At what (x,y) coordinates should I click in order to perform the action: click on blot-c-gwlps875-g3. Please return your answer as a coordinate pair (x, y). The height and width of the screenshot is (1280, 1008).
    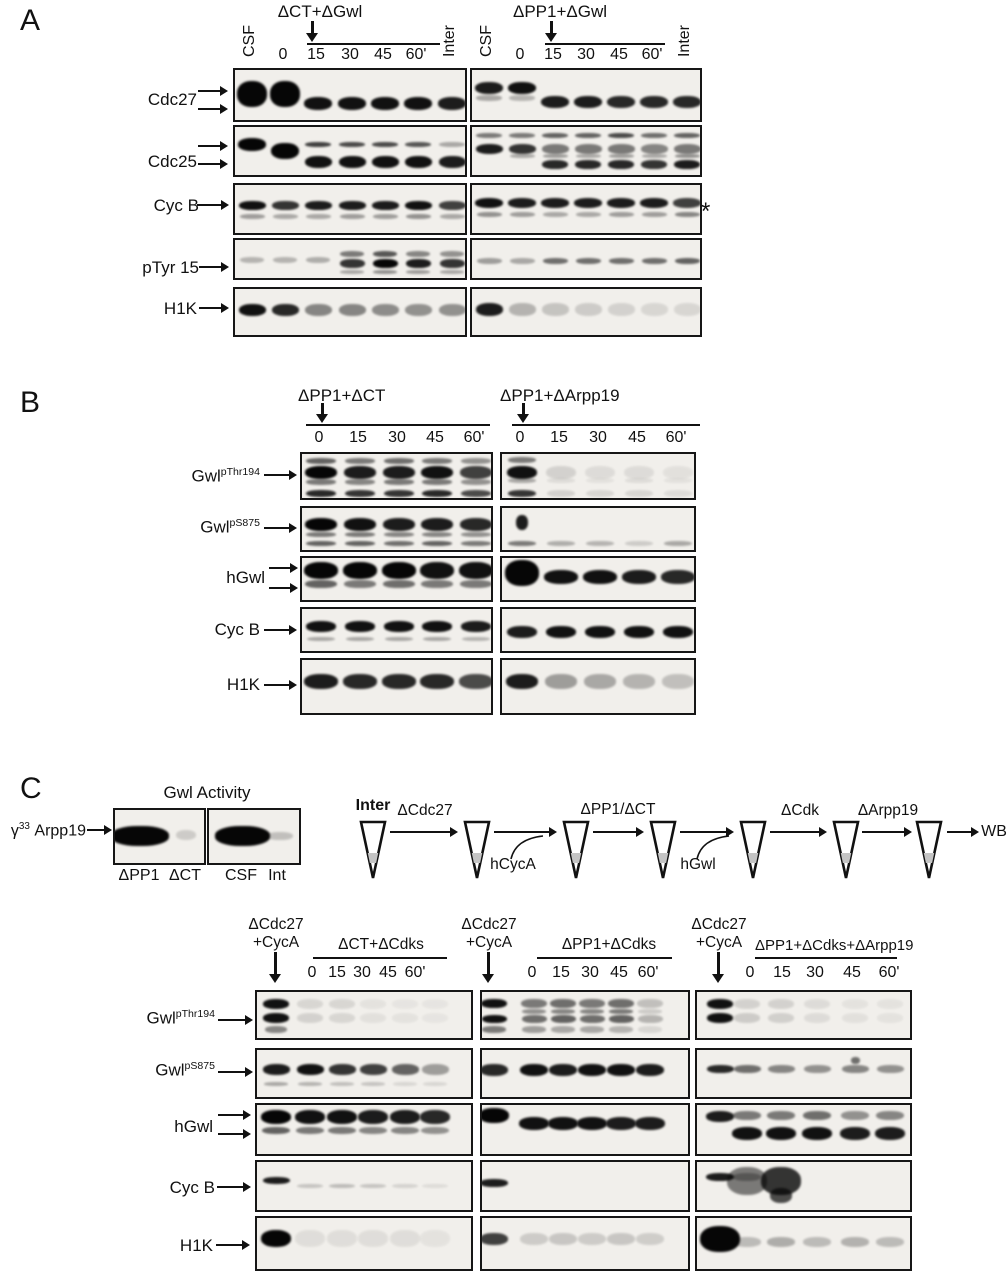
    Looking at the image, I should click on (803, 1073).